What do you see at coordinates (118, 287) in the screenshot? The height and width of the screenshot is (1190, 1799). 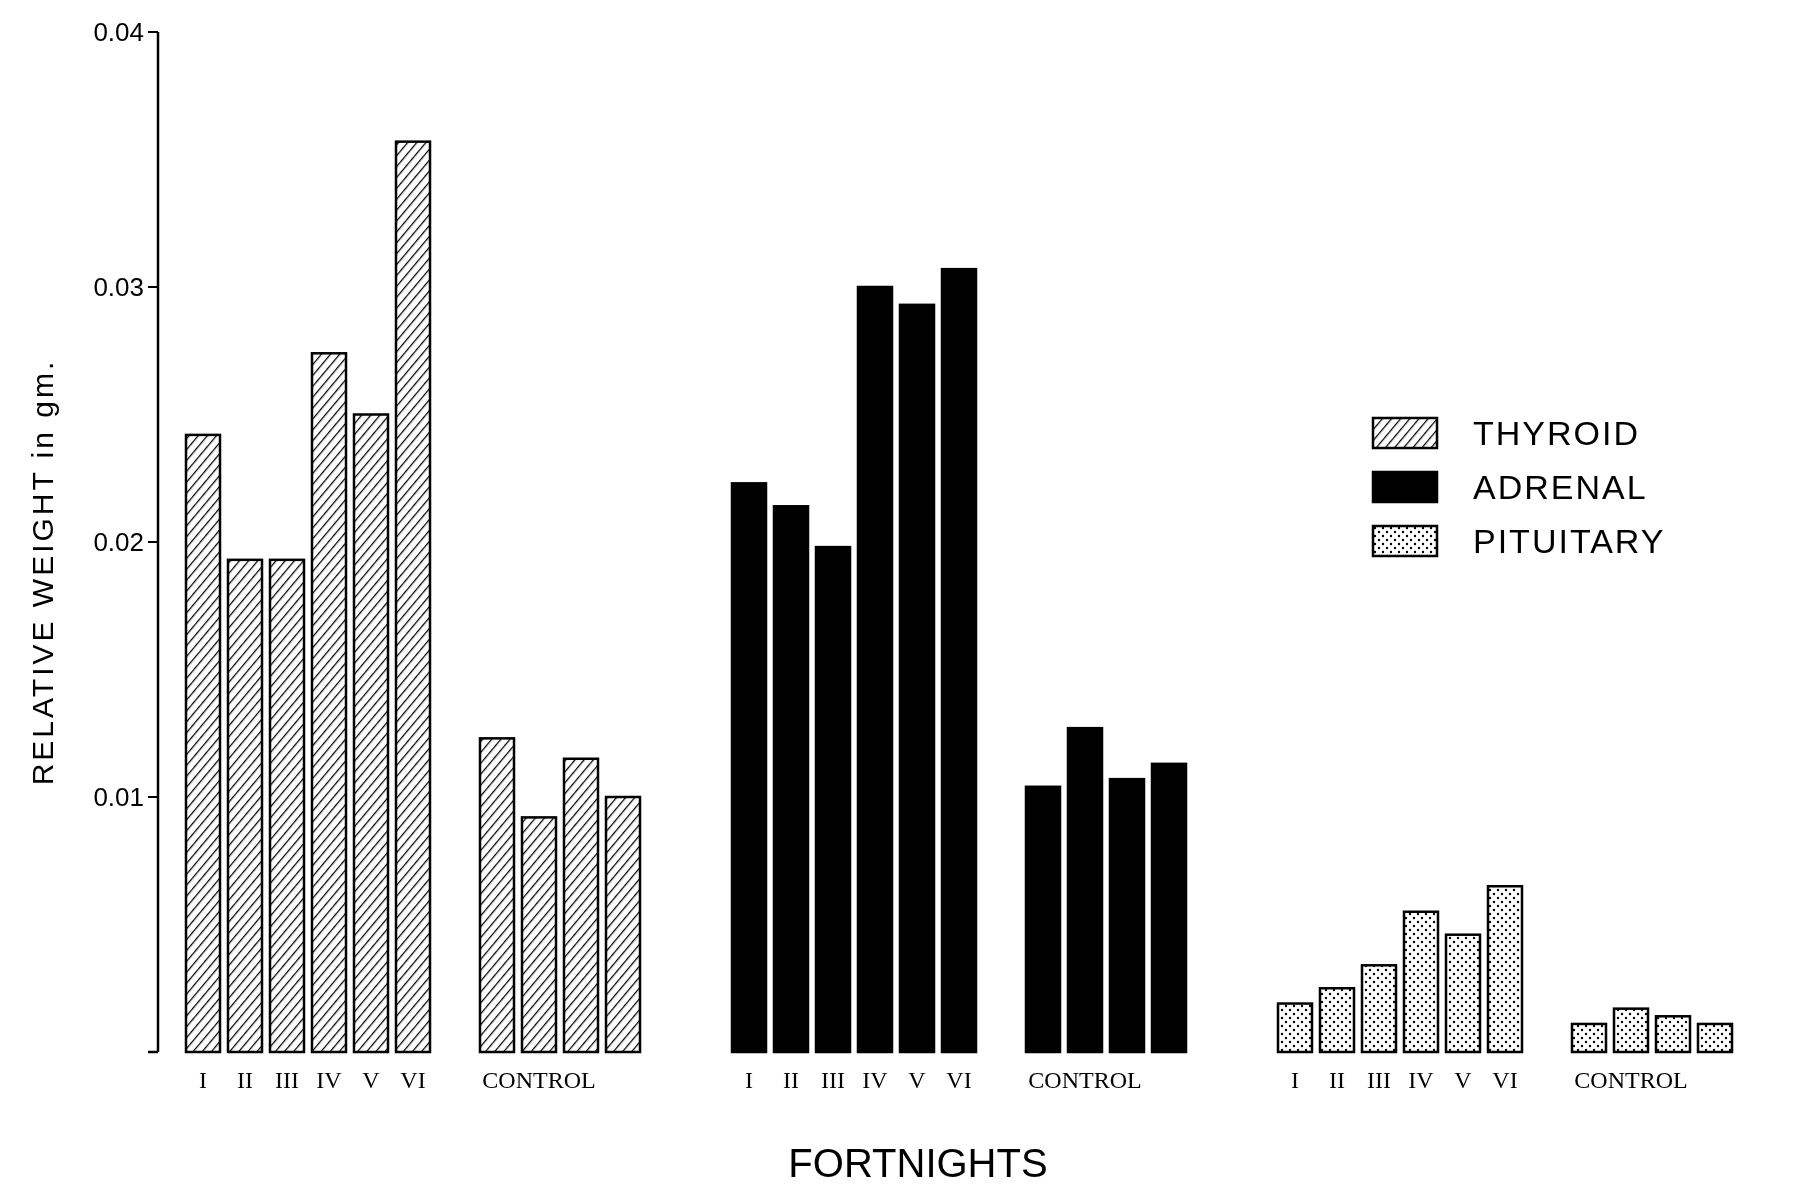 I see `y-tick-label: 0.03` at bounding box center [118, 287].